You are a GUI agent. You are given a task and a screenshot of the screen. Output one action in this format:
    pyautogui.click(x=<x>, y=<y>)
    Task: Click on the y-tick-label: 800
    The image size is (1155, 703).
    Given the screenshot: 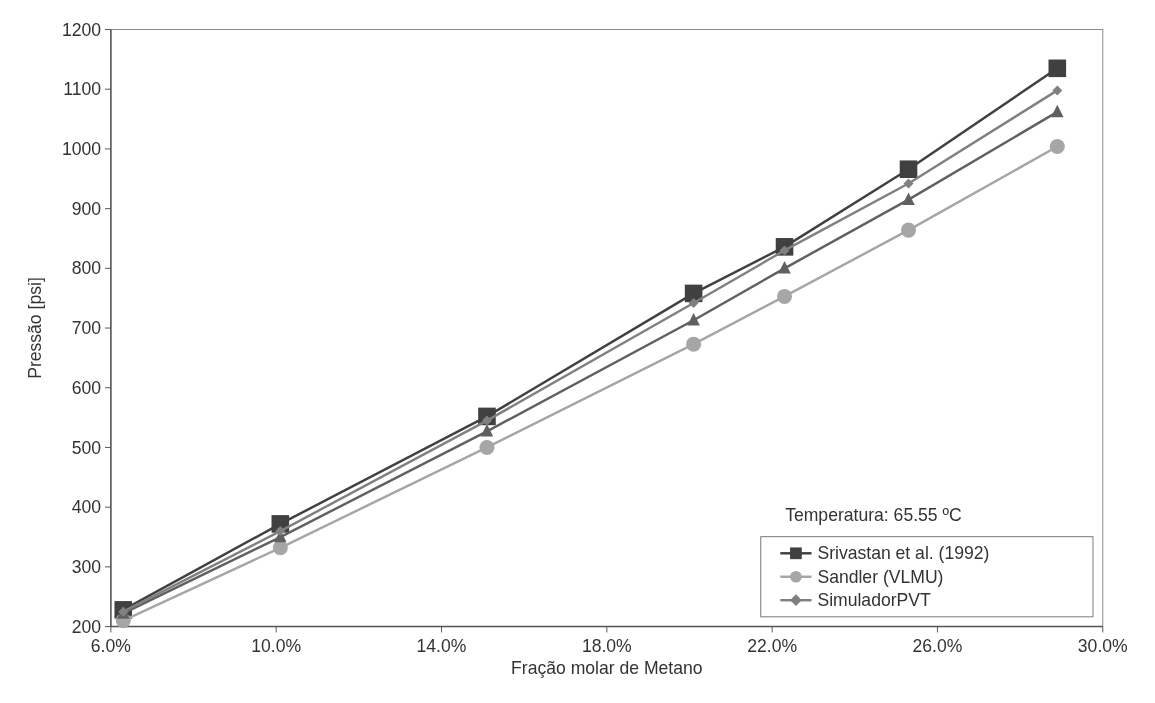 What is the action you would take?
    pyautogui.click(x=86, y=268)
    